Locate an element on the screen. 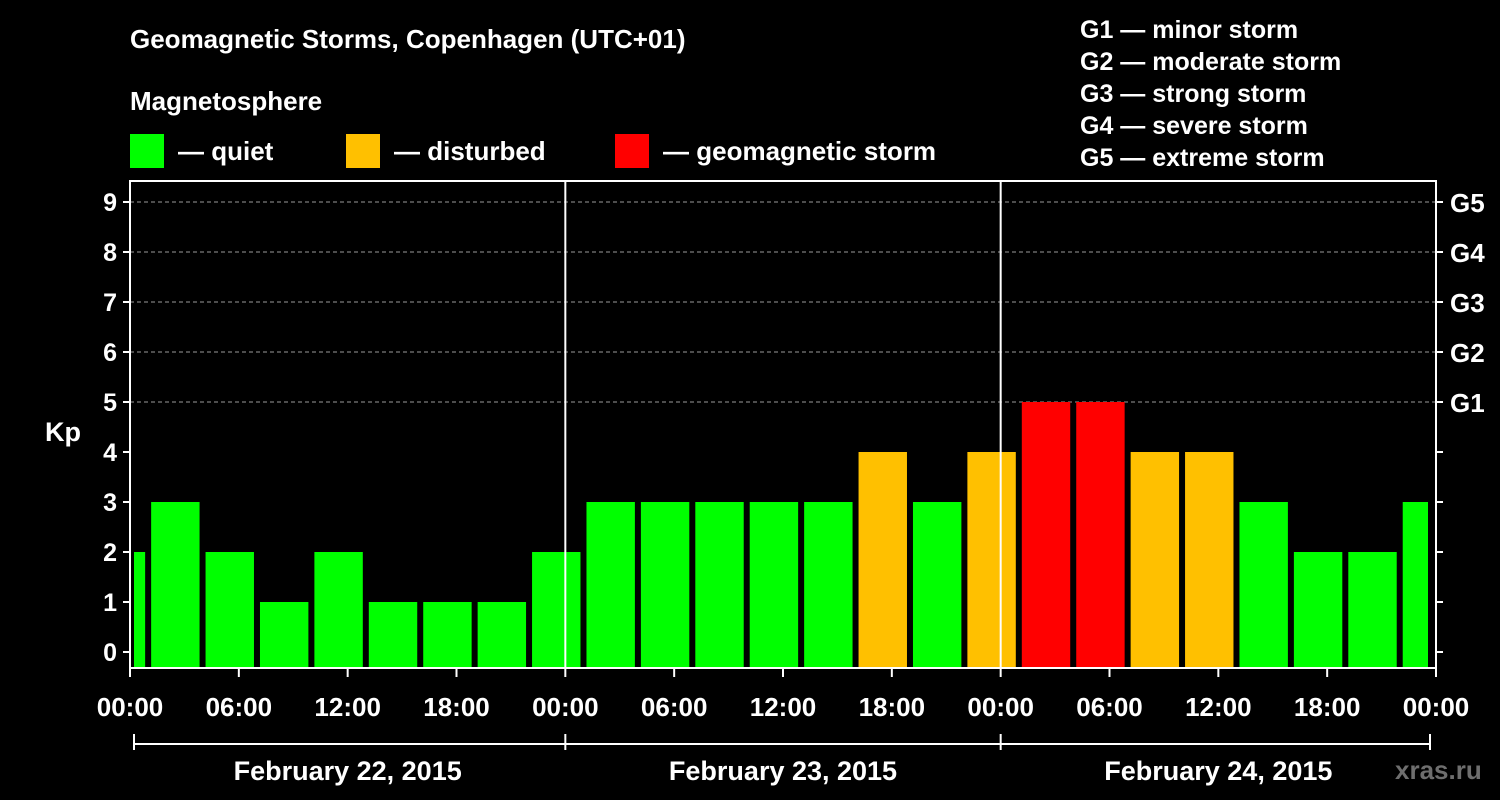 This screenshot has width=1500, height=800. y-tick-label: 4 is located at coordinates (110, 453).